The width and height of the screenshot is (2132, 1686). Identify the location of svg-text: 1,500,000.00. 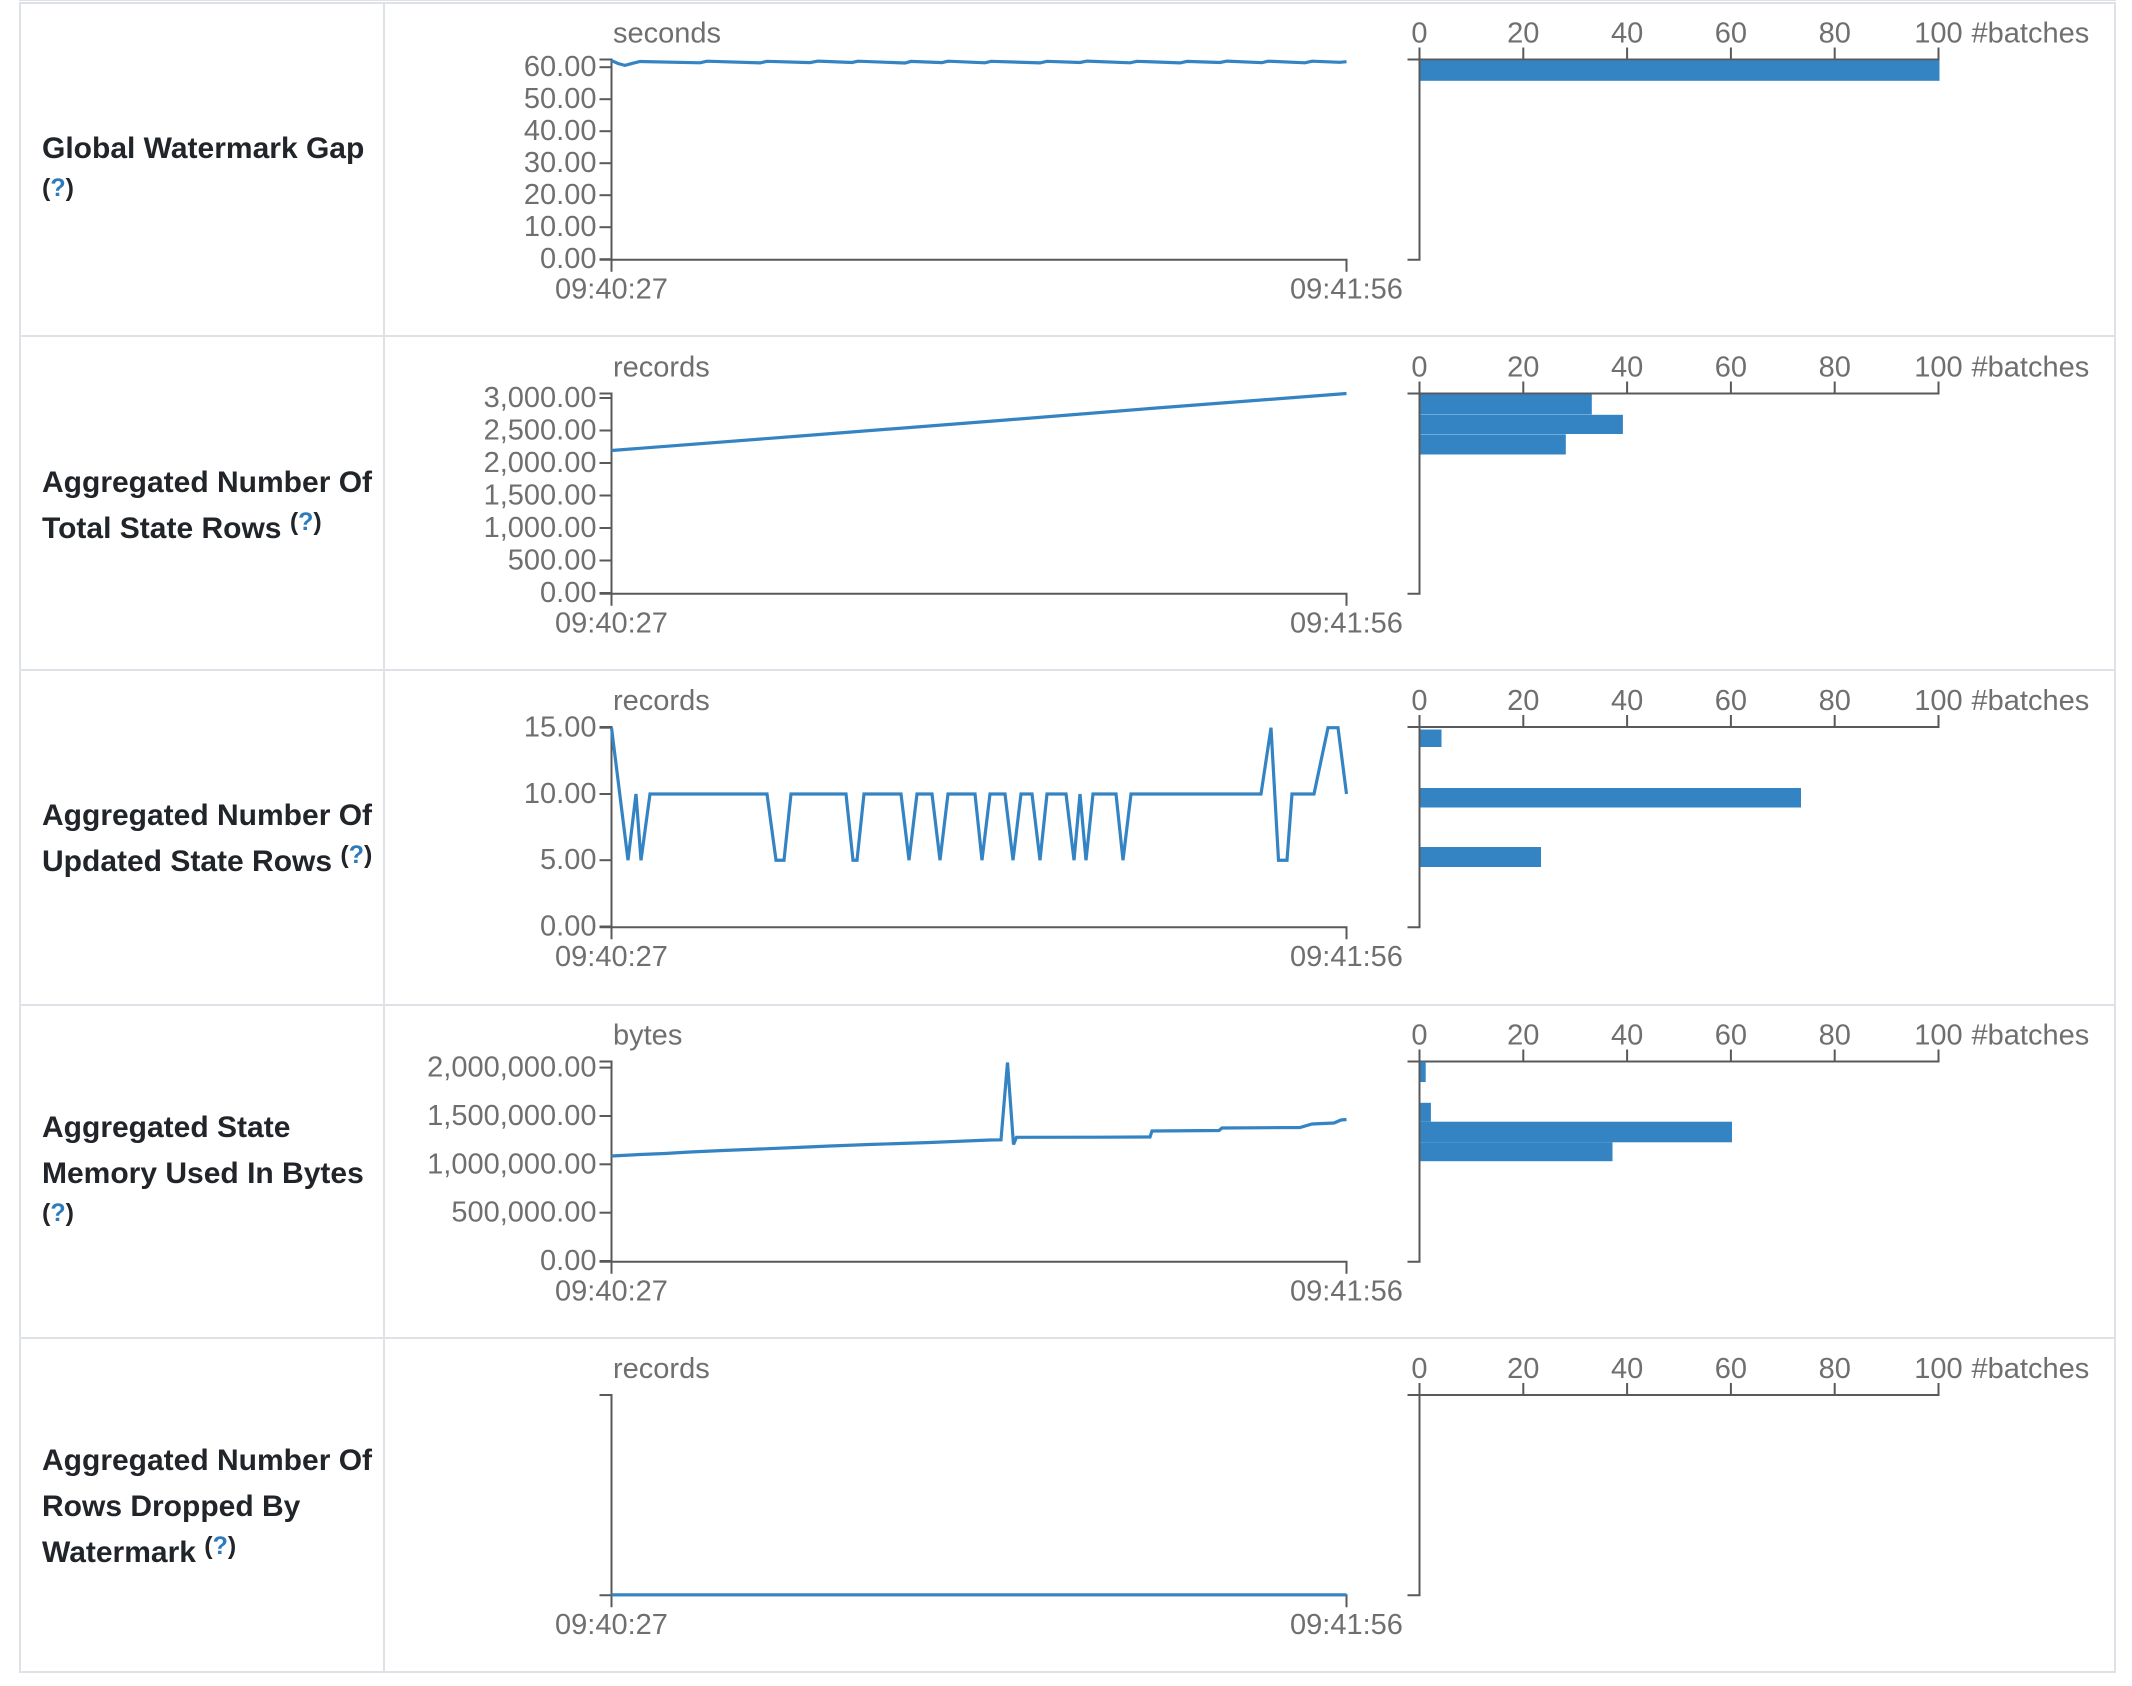
(511, 1116).